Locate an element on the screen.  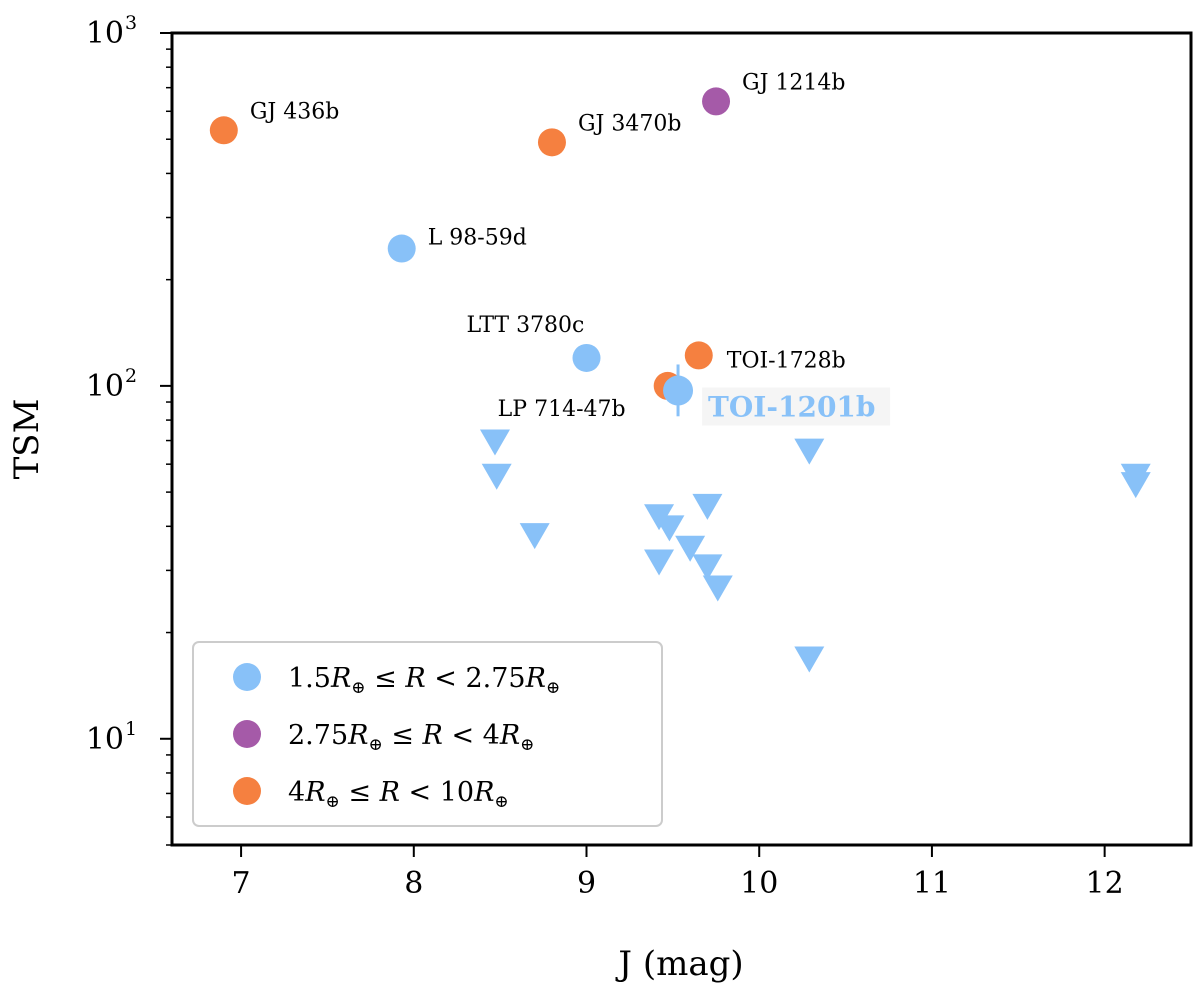
highlight-point is located at coordinates (678, 390).